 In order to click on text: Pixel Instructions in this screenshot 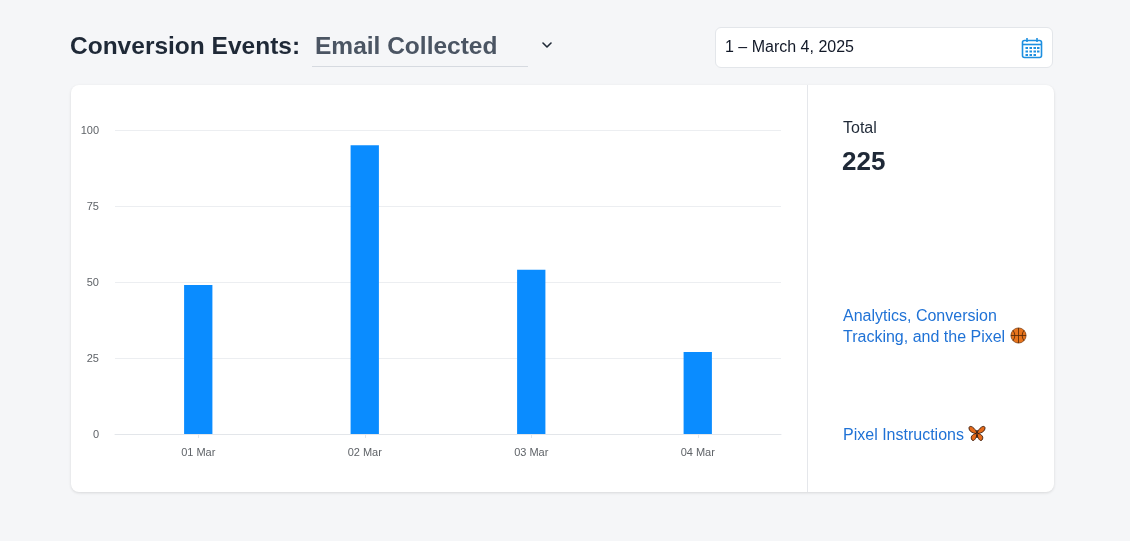, I will do `click(904, 435)`.